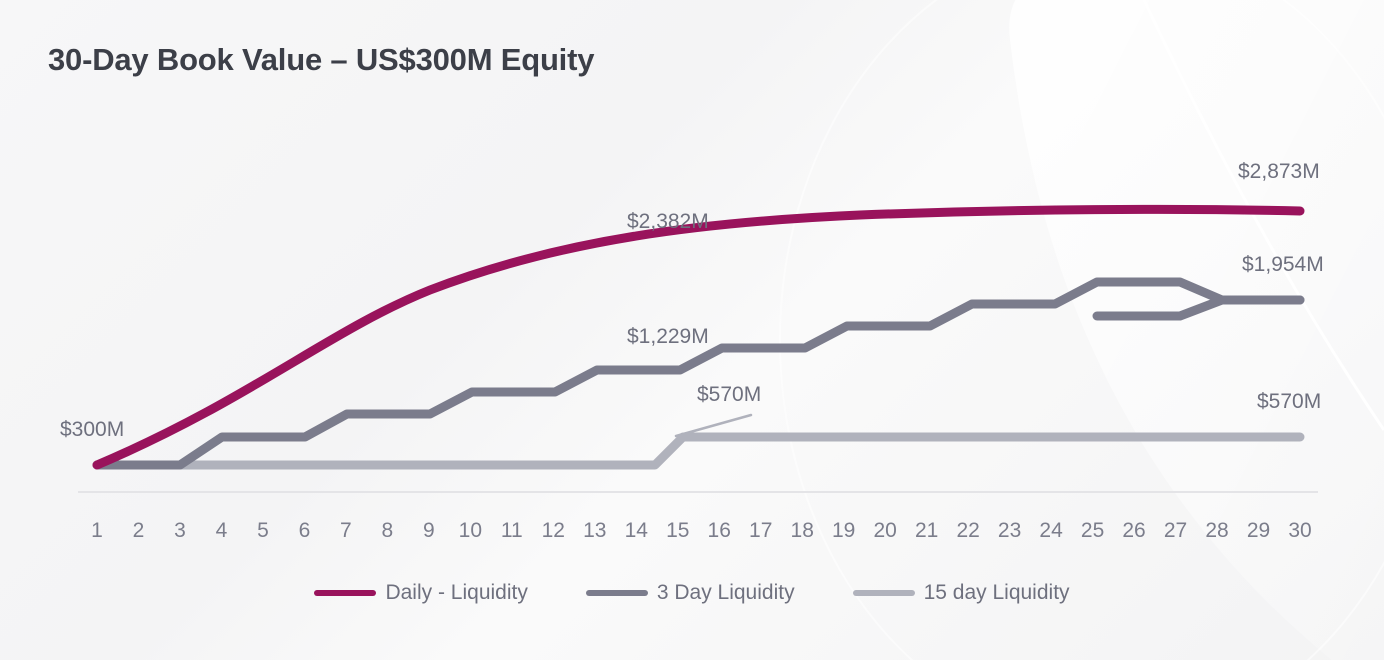 The width and height of the screenshot is (1384, 660). Describe the element at coordinates (761, 530) in the screenshot. I see `x-axis-tick-17: 17` at that location.